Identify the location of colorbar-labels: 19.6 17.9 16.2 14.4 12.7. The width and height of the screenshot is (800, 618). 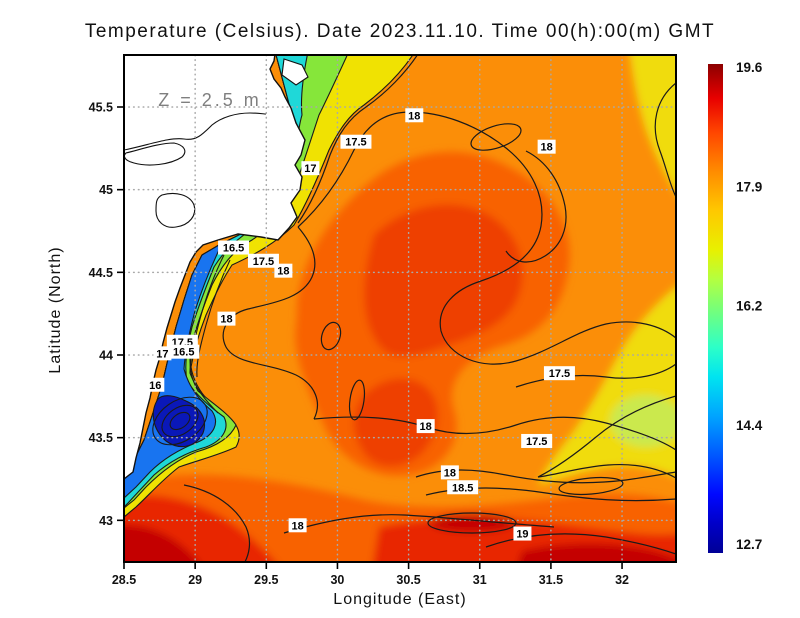
(749, 306).